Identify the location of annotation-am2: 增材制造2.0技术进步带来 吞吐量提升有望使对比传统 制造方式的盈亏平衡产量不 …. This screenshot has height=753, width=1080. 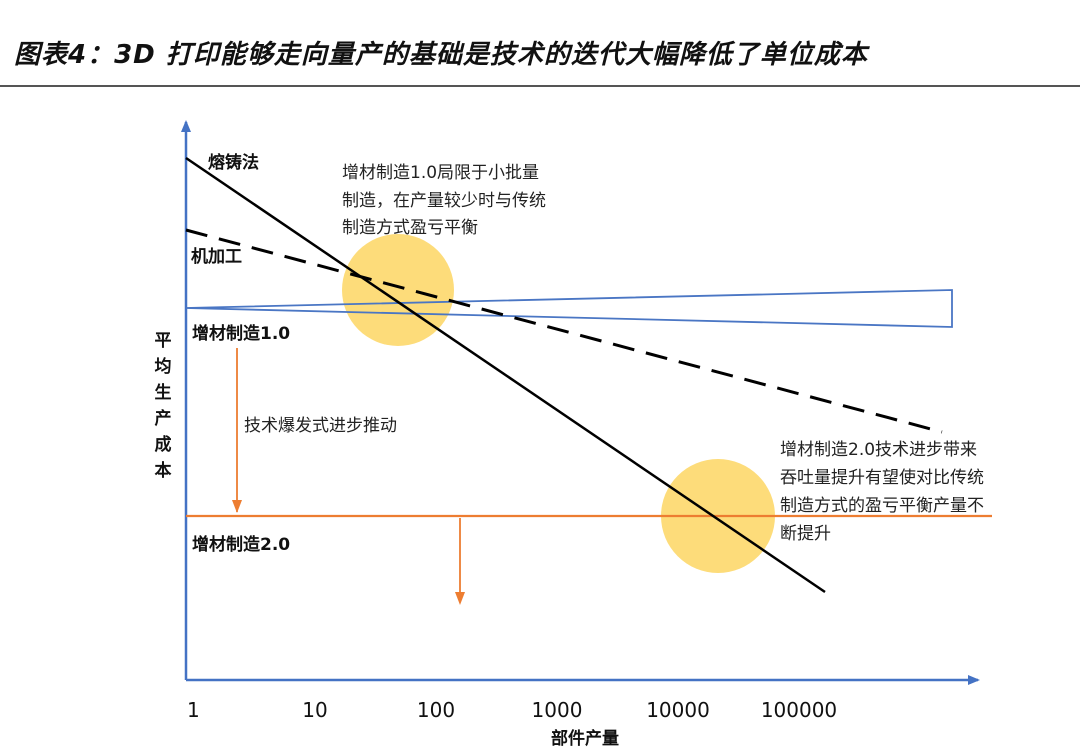
(882, 492).